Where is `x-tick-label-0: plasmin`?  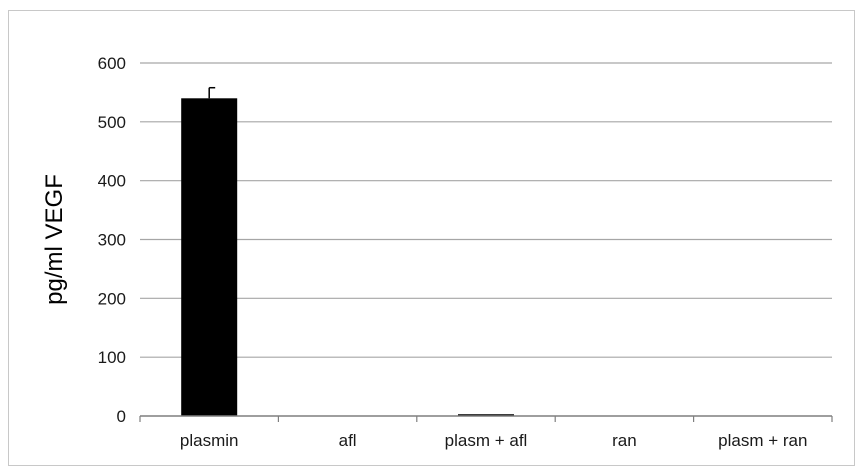
x-tick-label-0: plasmin is located at coordinates (209, 440).